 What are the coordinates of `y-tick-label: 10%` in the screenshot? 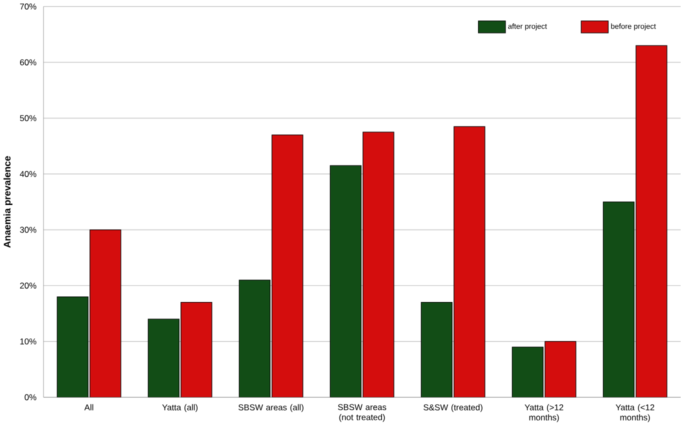 It's located at (28, 341).